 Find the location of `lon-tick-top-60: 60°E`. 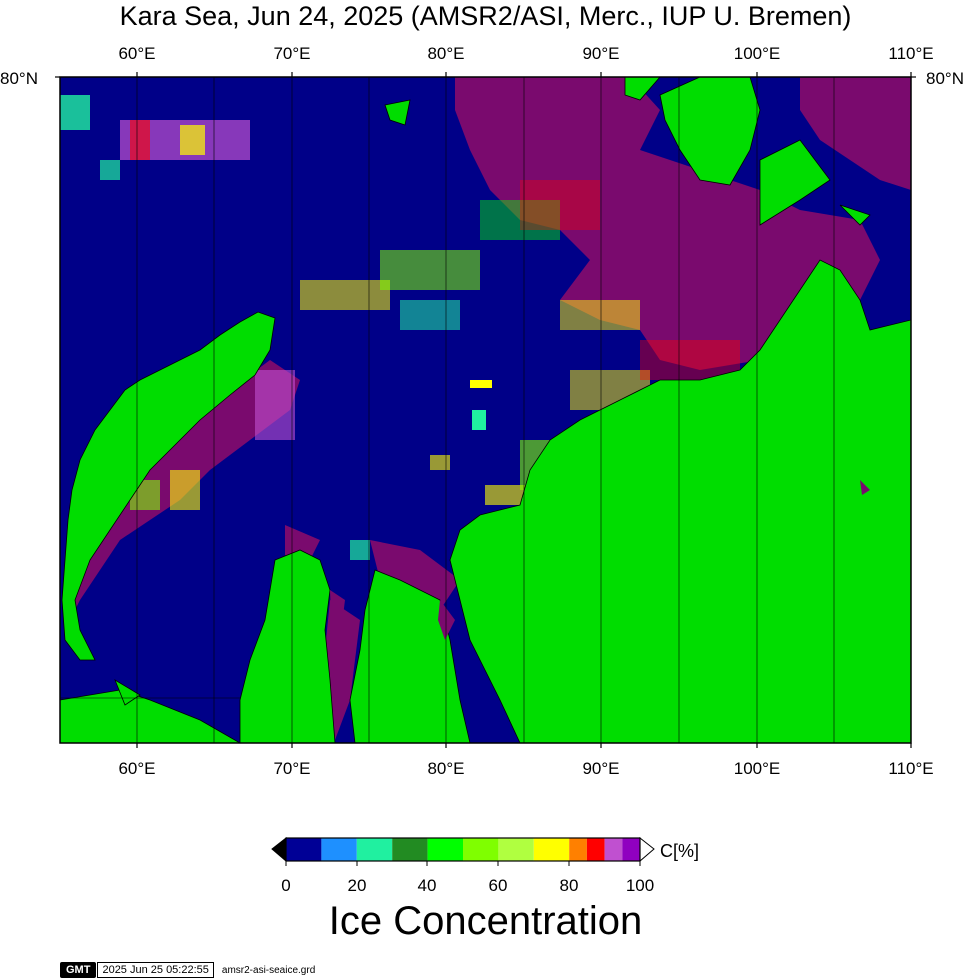

lon-tick-top-60: 60°E is located at coordinates (137, 53).